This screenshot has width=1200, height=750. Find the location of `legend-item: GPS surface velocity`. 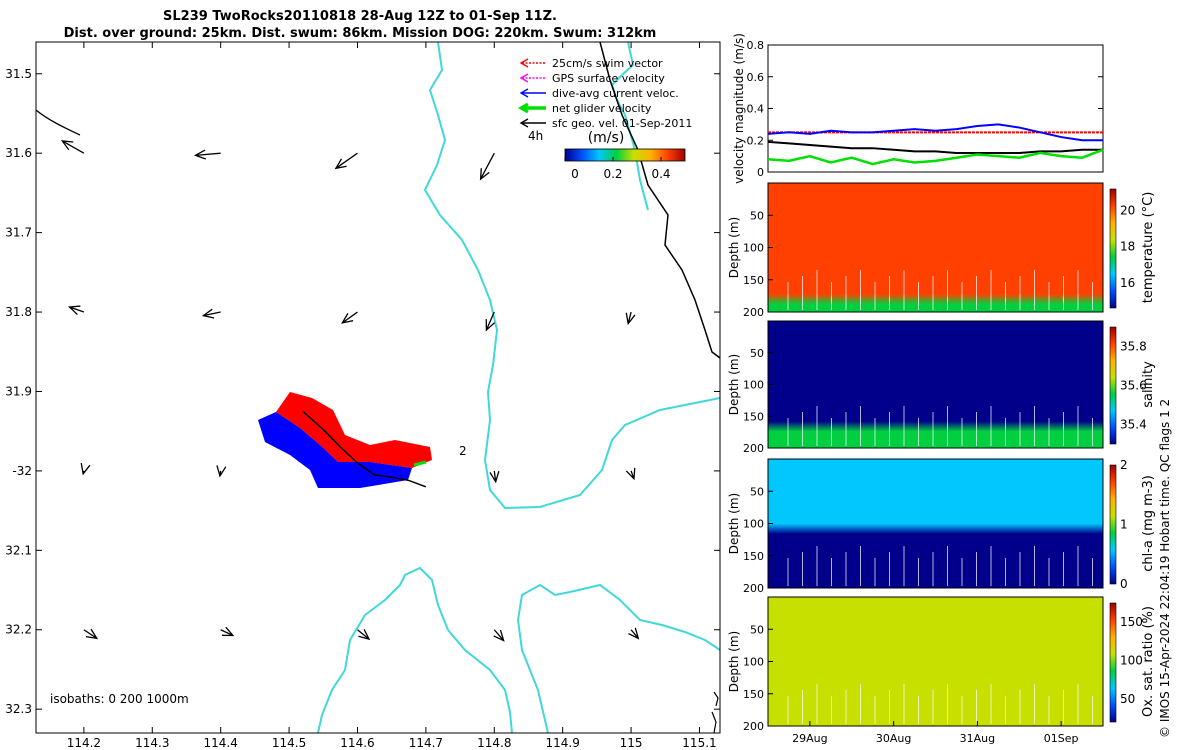

legend-item: GPS surface velocity is located at coordinates (592, 78).